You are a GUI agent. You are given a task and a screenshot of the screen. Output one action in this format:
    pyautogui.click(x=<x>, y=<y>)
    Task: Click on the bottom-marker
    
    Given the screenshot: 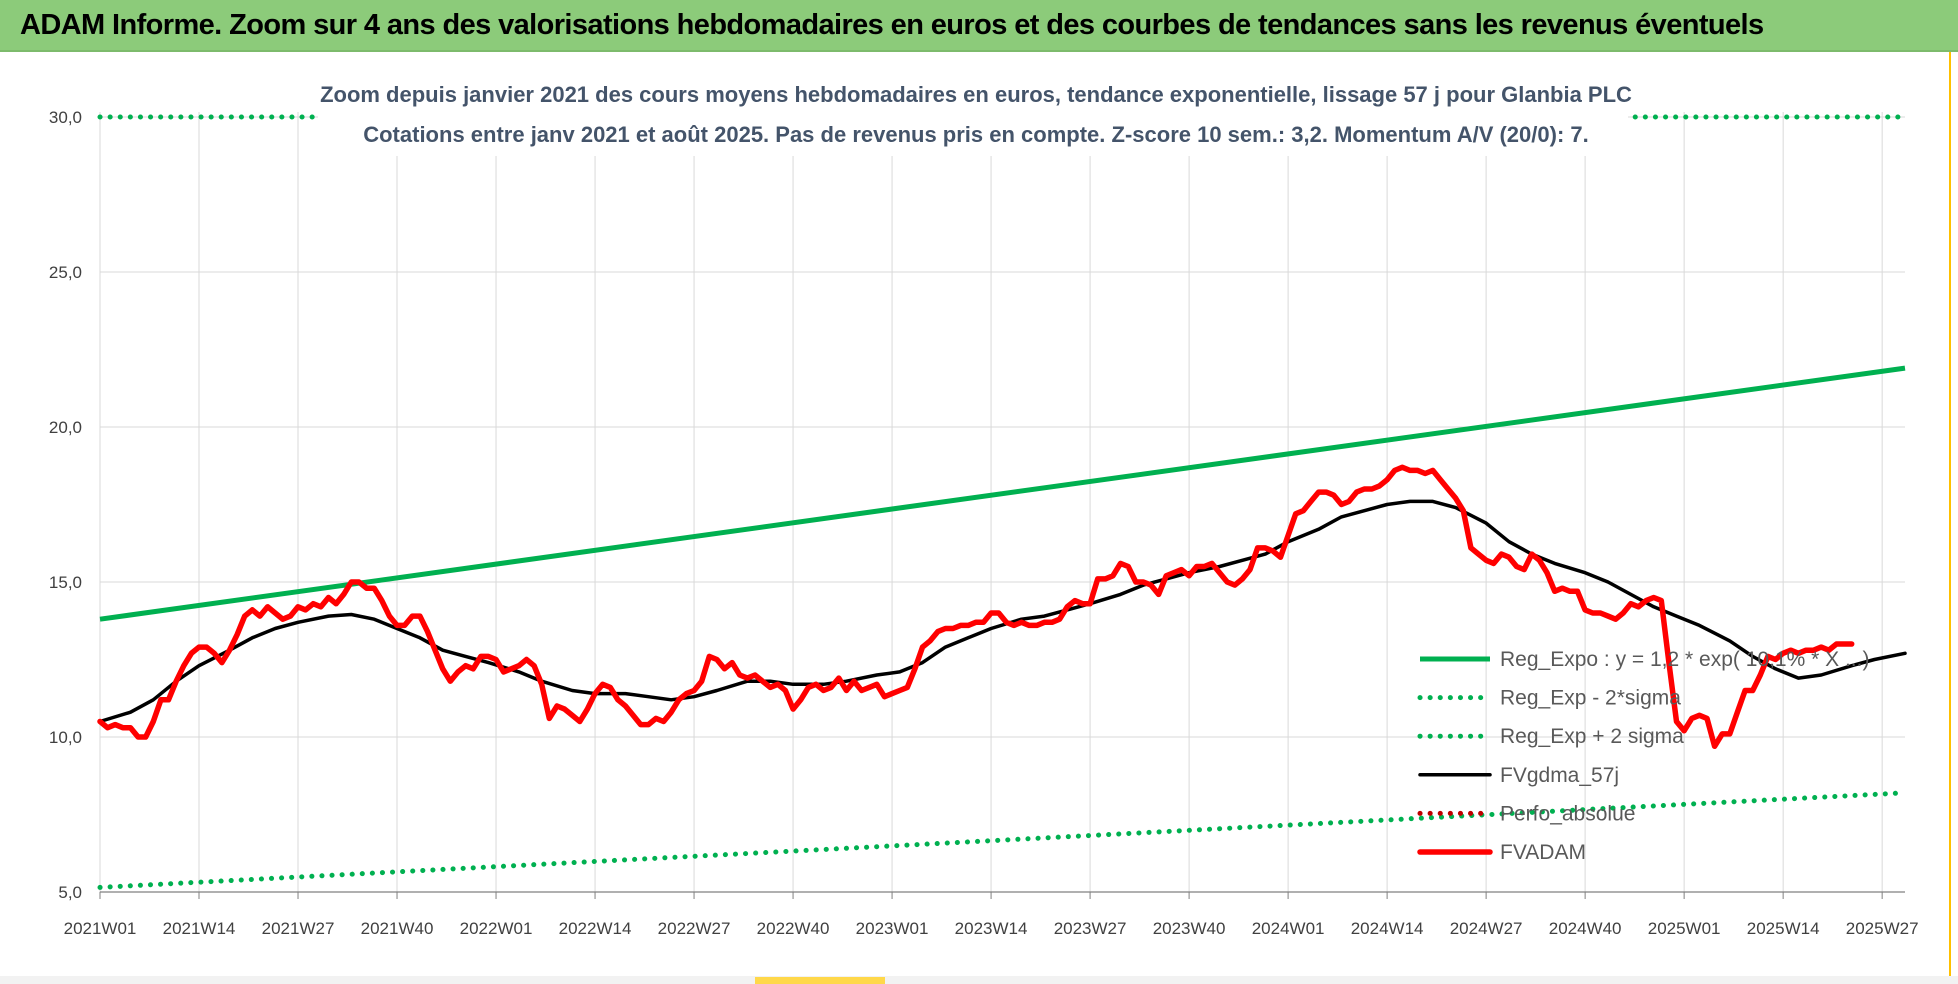 What is the action you would take?
    pyautogui.click(x=820, y=980)
    